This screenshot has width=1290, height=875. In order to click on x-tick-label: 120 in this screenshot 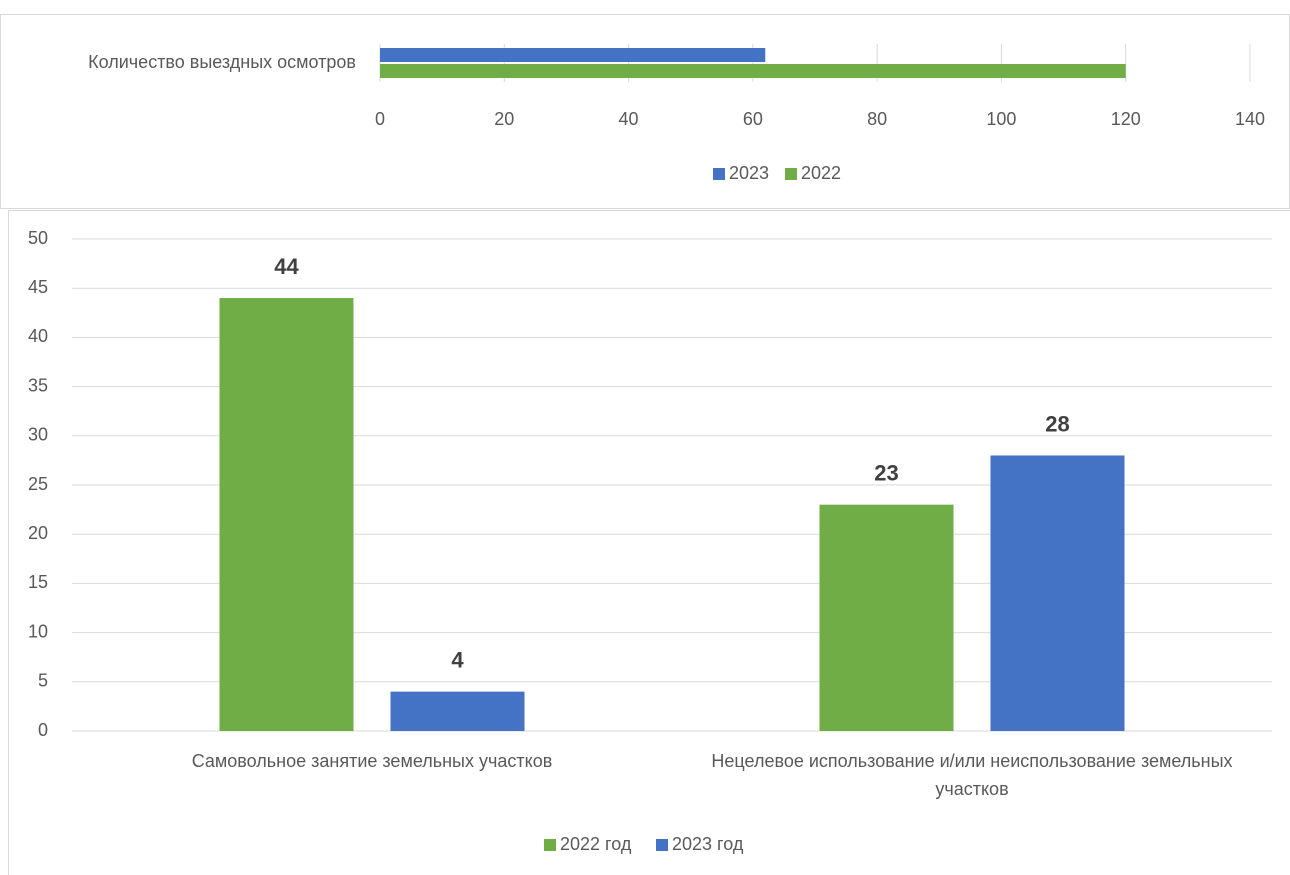, I will do `click(1126, 119)`.